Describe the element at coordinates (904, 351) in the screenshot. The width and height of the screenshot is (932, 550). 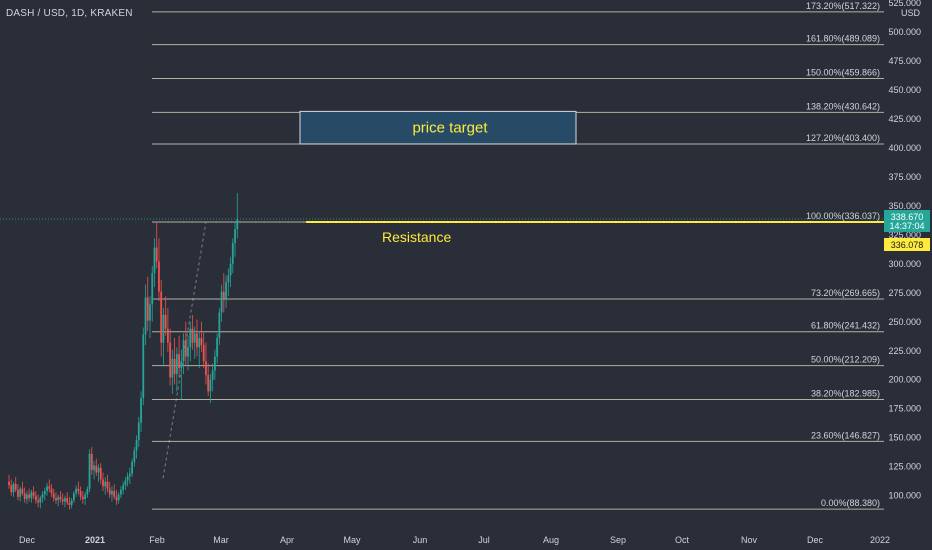
I see `y-tick-label: 225.000` at that location.